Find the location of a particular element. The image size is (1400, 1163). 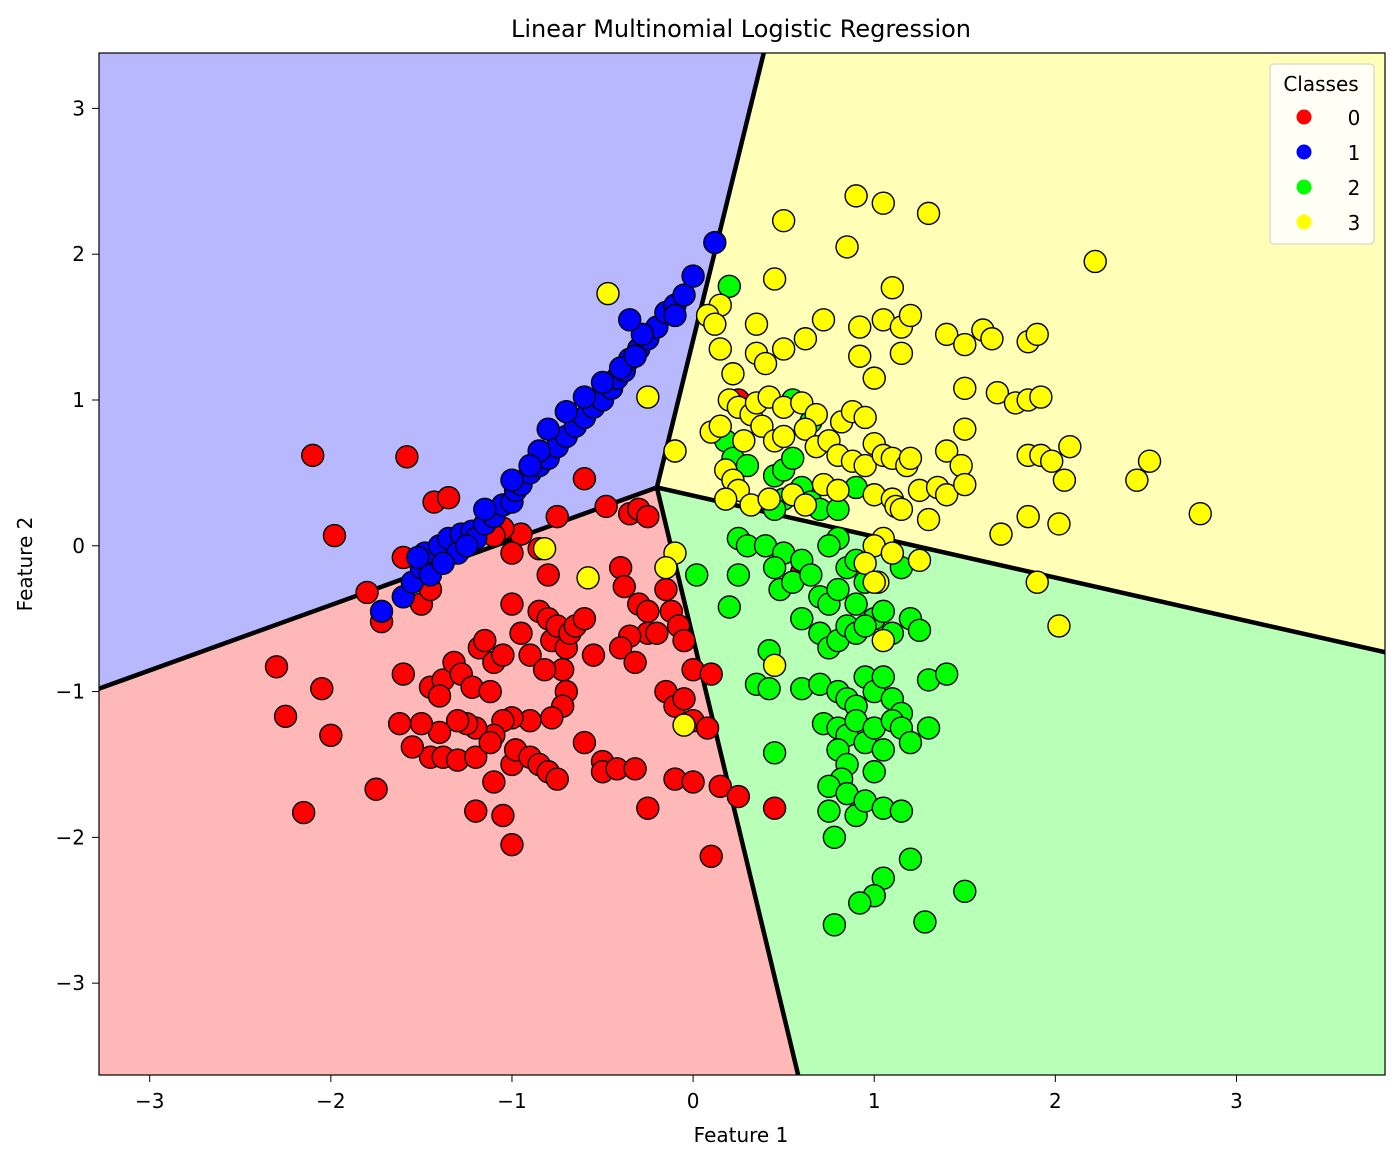

legend-title: Classes is located at coordinates (1320, 84).